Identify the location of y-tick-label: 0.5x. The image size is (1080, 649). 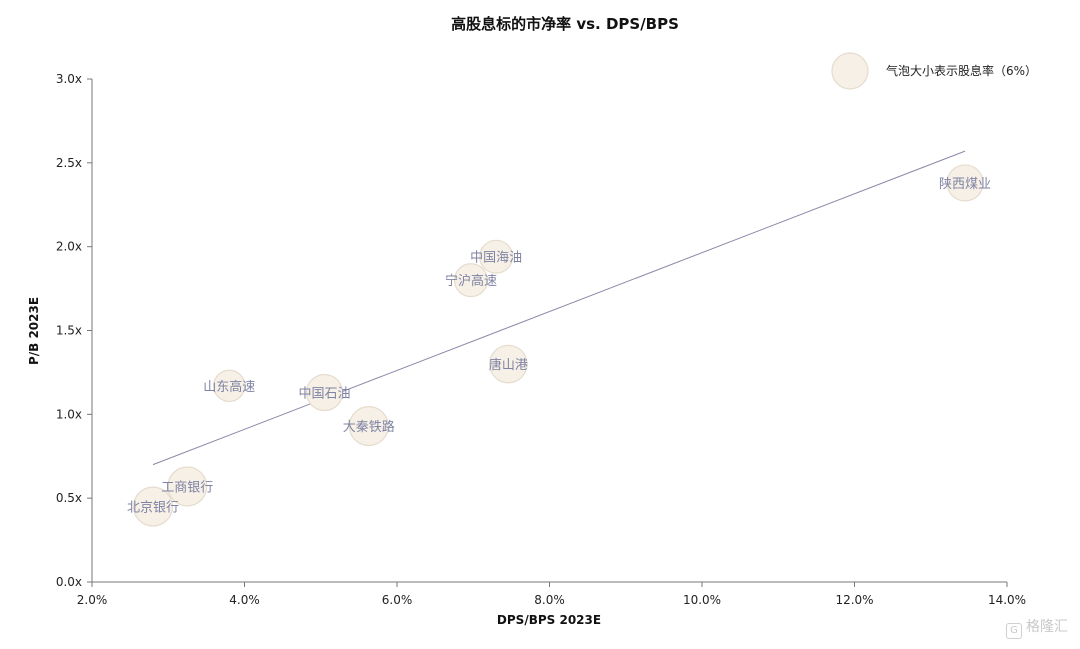
(69, 498).